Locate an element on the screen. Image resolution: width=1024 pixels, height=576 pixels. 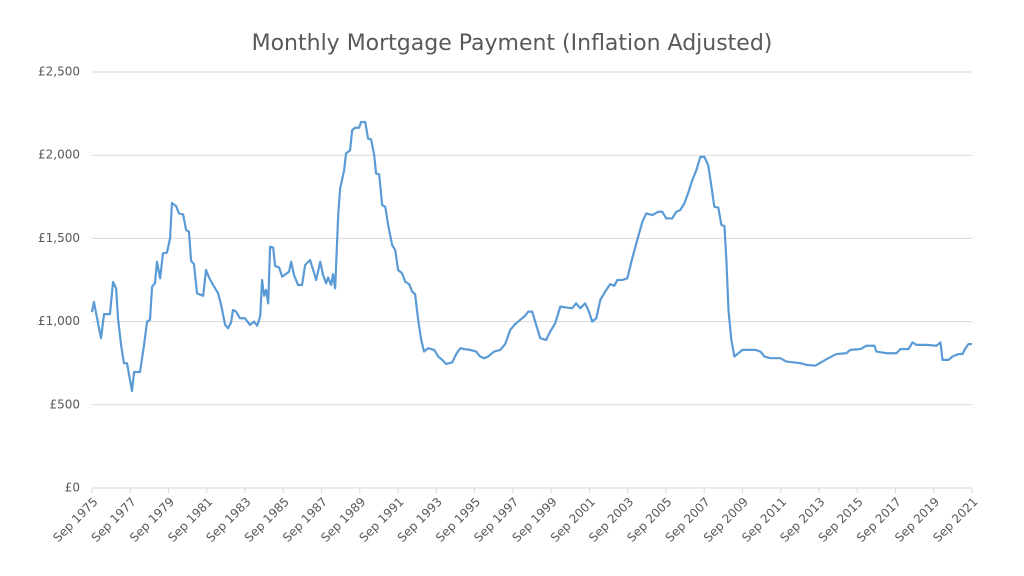
y-tick-label: £1,000 is located at coordinates (59, 321).